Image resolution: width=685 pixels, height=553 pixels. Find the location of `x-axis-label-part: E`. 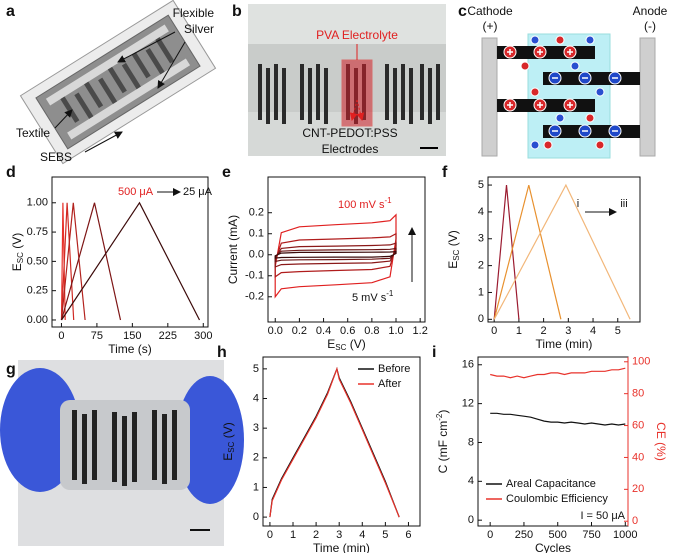

x-axis-label-part: E is located at coordinates (331, 344).